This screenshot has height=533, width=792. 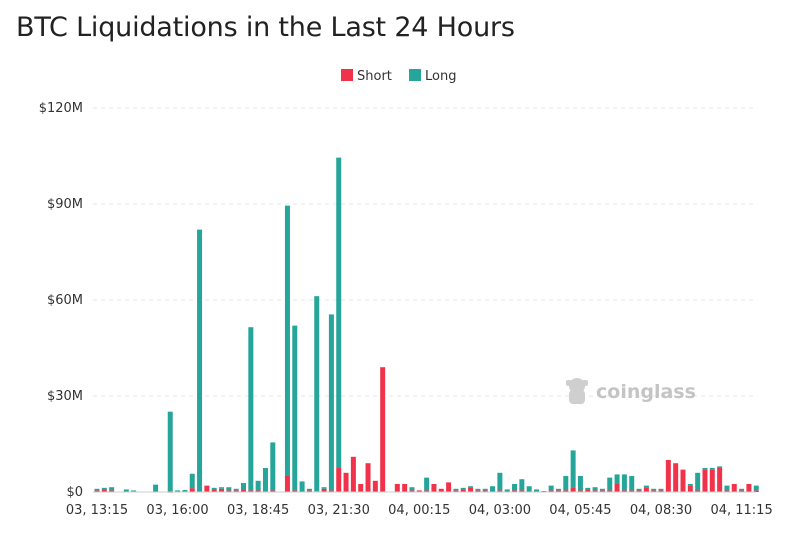 What do you see at coordinates (366, 76) in the screenshot?
I see `legend-item-short: Short` at bounding box center [366, 76].